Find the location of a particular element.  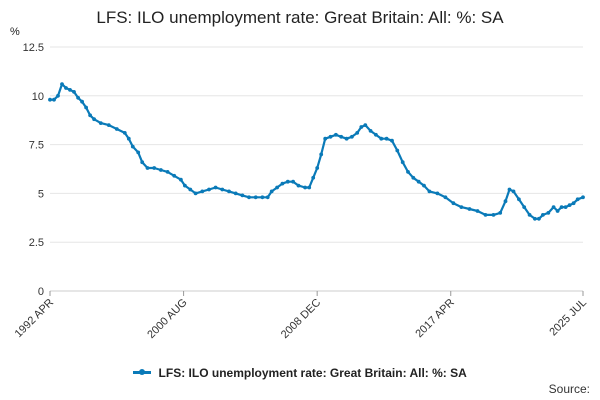

legend-line-marker-icon is located at coordinates (142, 372).